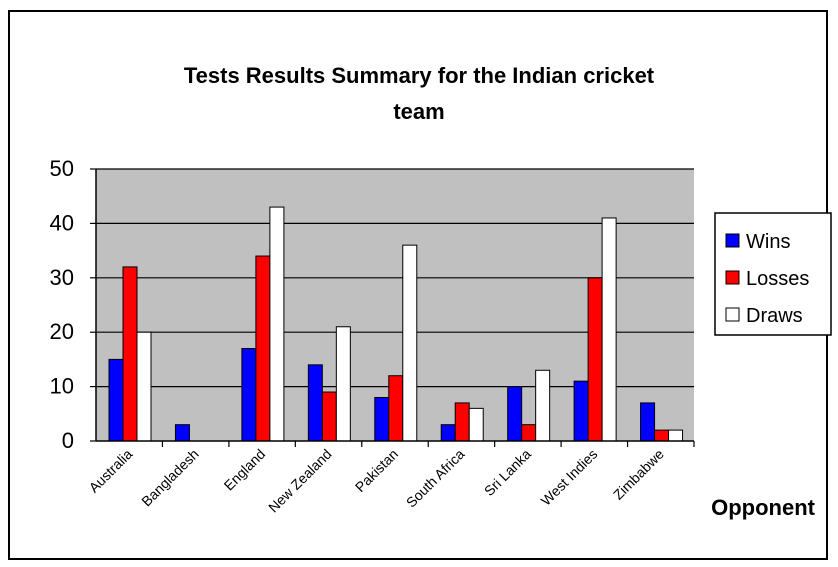 The width and height of the screenshot is (838, 567). What do you see at coordinates (68, 440) in the screenshot?
I see `y-tick-label: 0` at bounding box center [68, 440].